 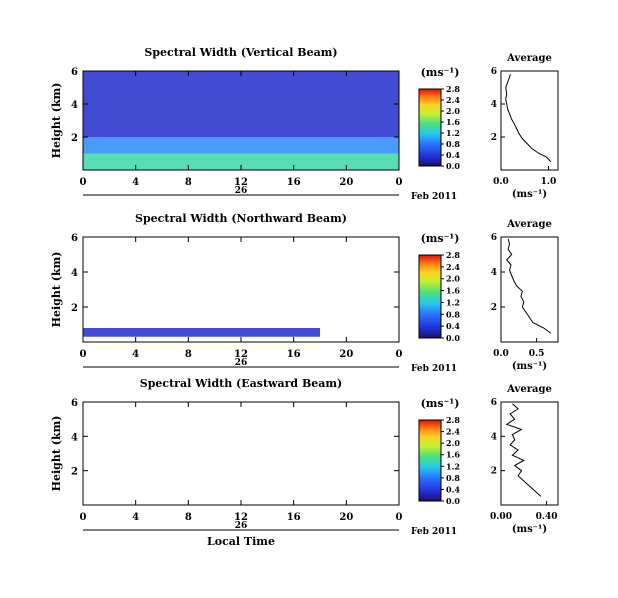 I want to click on average-x-tick-label: 0.0, so click(x=501, y=182).